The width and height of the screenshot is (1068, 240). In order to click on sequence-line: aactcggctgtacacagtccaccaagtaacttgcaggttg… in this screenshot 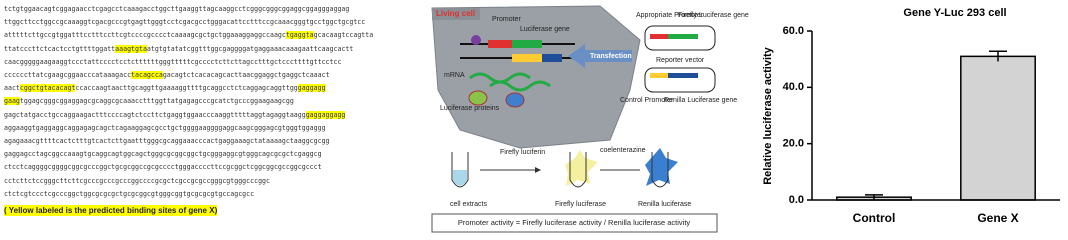, I will do `click(211, 88)`.